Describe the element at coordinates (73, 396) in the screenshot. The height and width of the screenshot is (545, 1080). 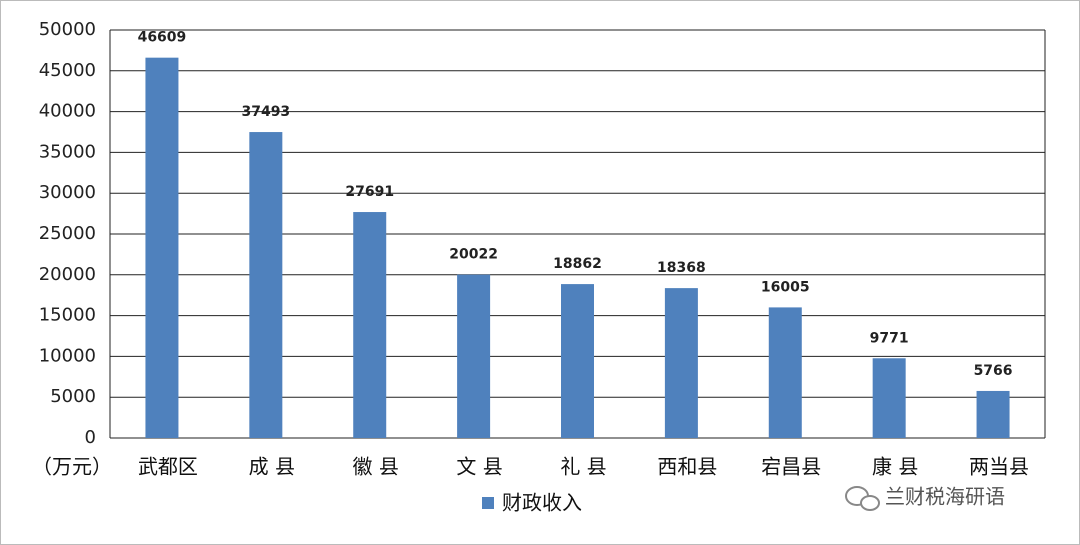
I see `y-tick-label: 5000` at that location.